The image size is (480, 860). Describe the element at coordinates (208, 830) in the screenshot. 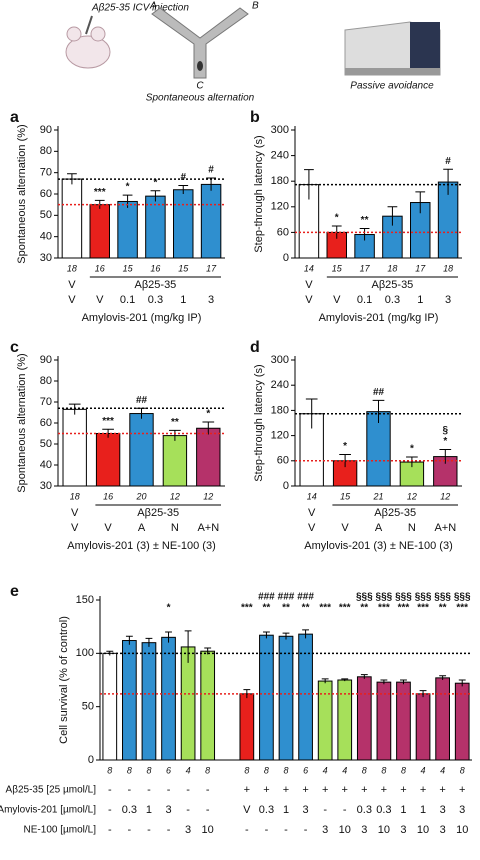

I see `row-cell: 10` at that location.